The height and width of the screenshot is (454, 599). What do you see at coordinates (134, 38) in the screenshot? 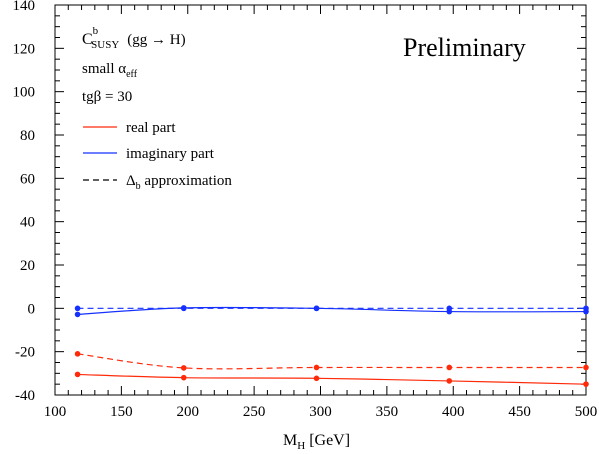
I see `quantity-label: Cb SUSY (gg → H)` at bounding box center [134, 38].